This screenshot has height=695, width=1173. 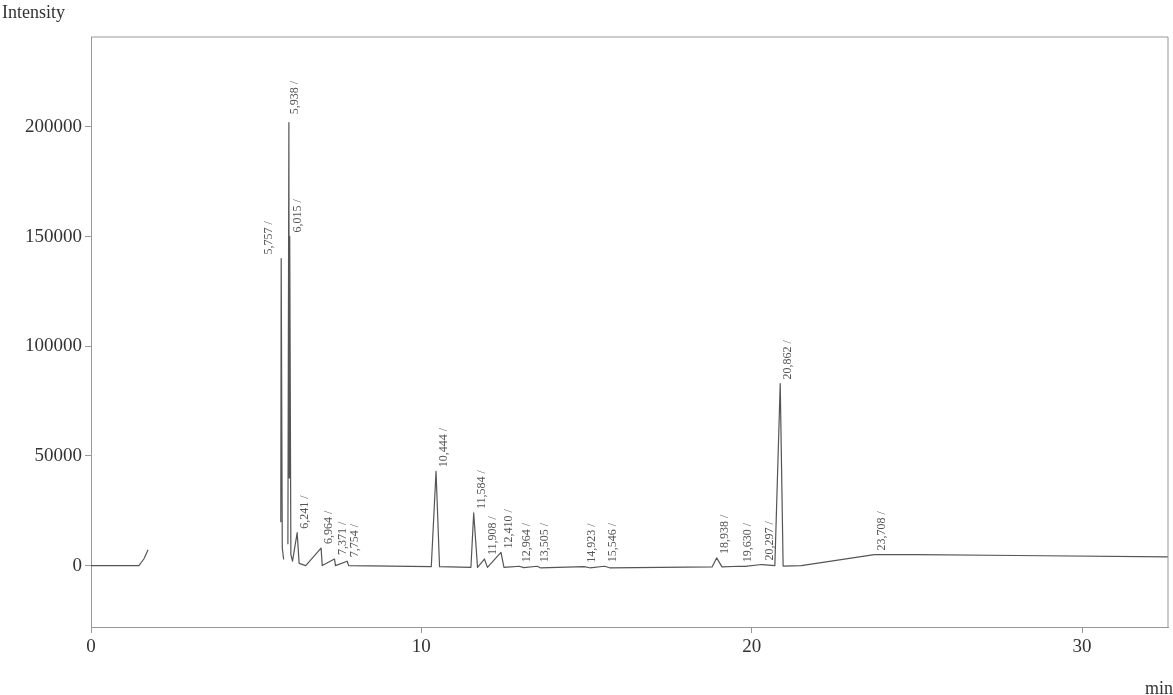 I want to click on annotation: 7,371 /, so click(x=341, y=538).